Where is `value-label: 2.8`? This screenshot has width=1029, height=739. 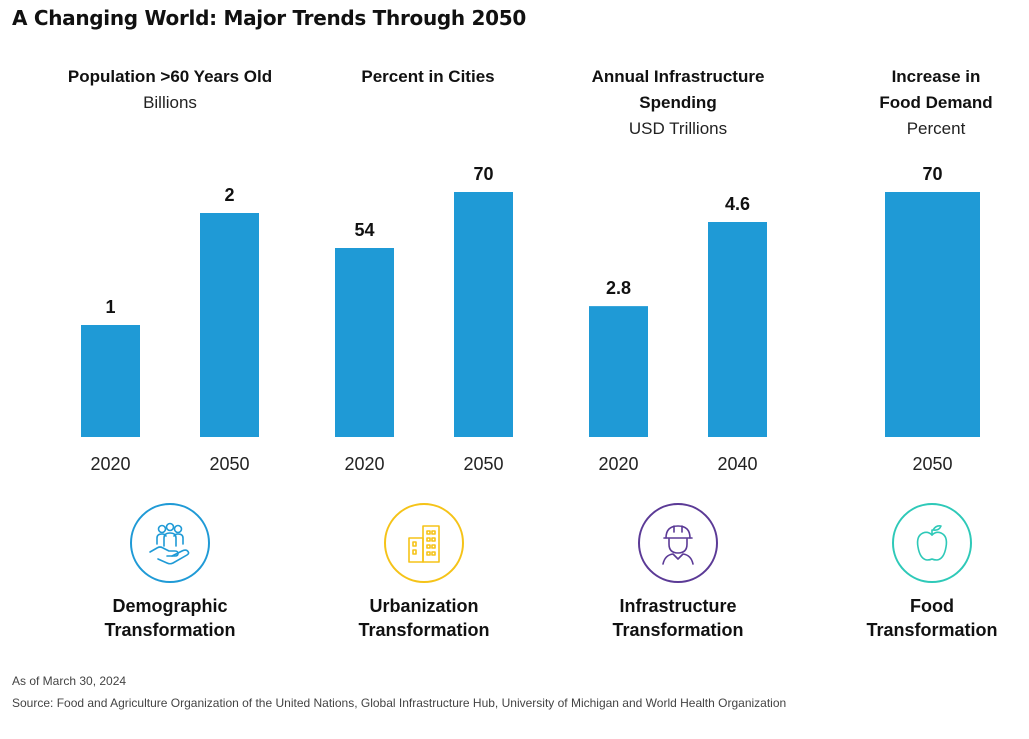
value-label: 2.8 is located at coordinates (618, 288).